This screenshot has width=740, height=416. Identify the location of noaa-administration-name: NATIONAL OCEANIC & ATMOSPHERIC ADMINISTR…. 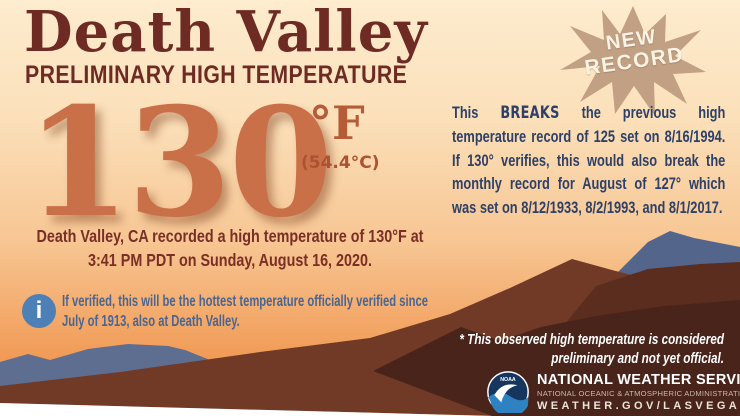
(638, 393).